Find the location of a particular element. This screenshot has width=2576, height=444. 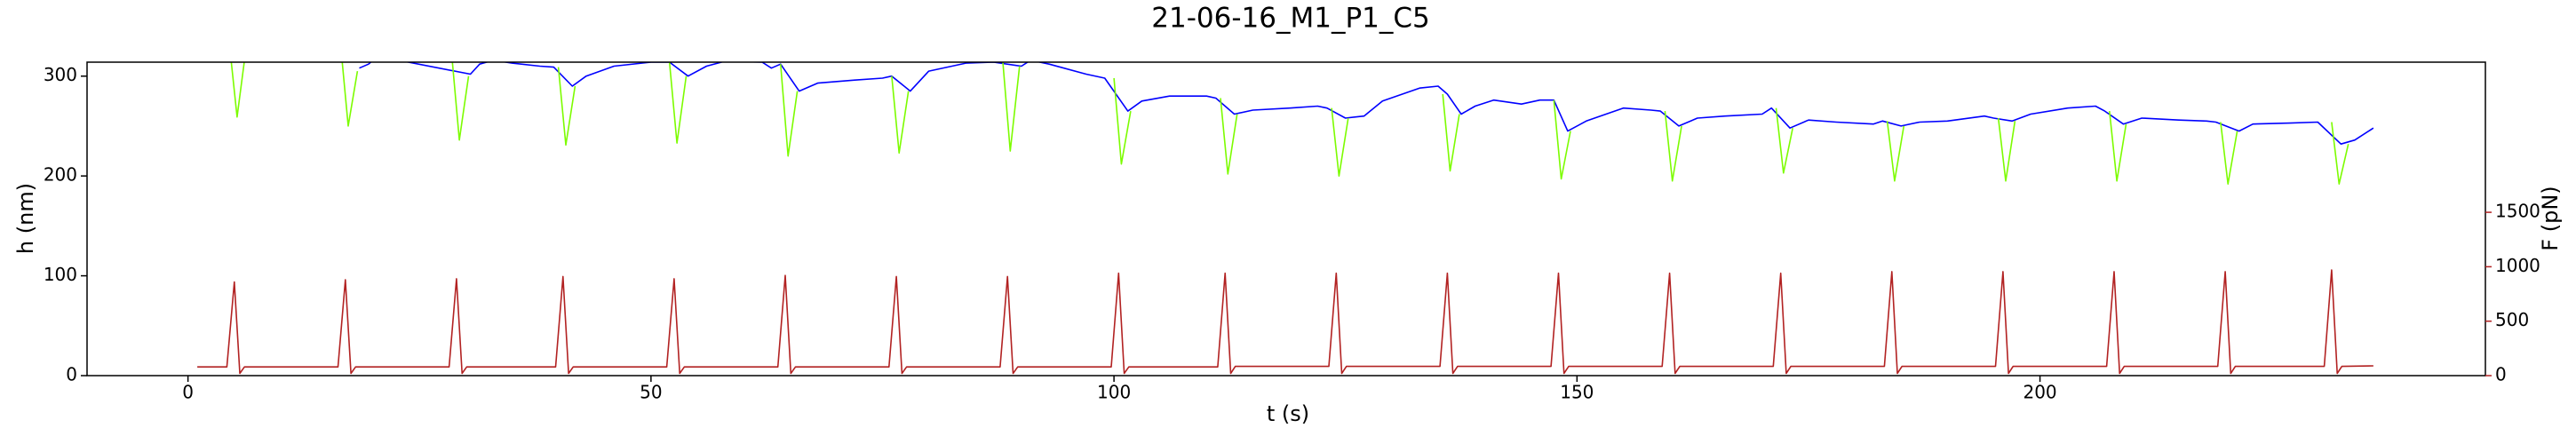

y2-tick-label: 0 is located at coordinates (2501, 374).